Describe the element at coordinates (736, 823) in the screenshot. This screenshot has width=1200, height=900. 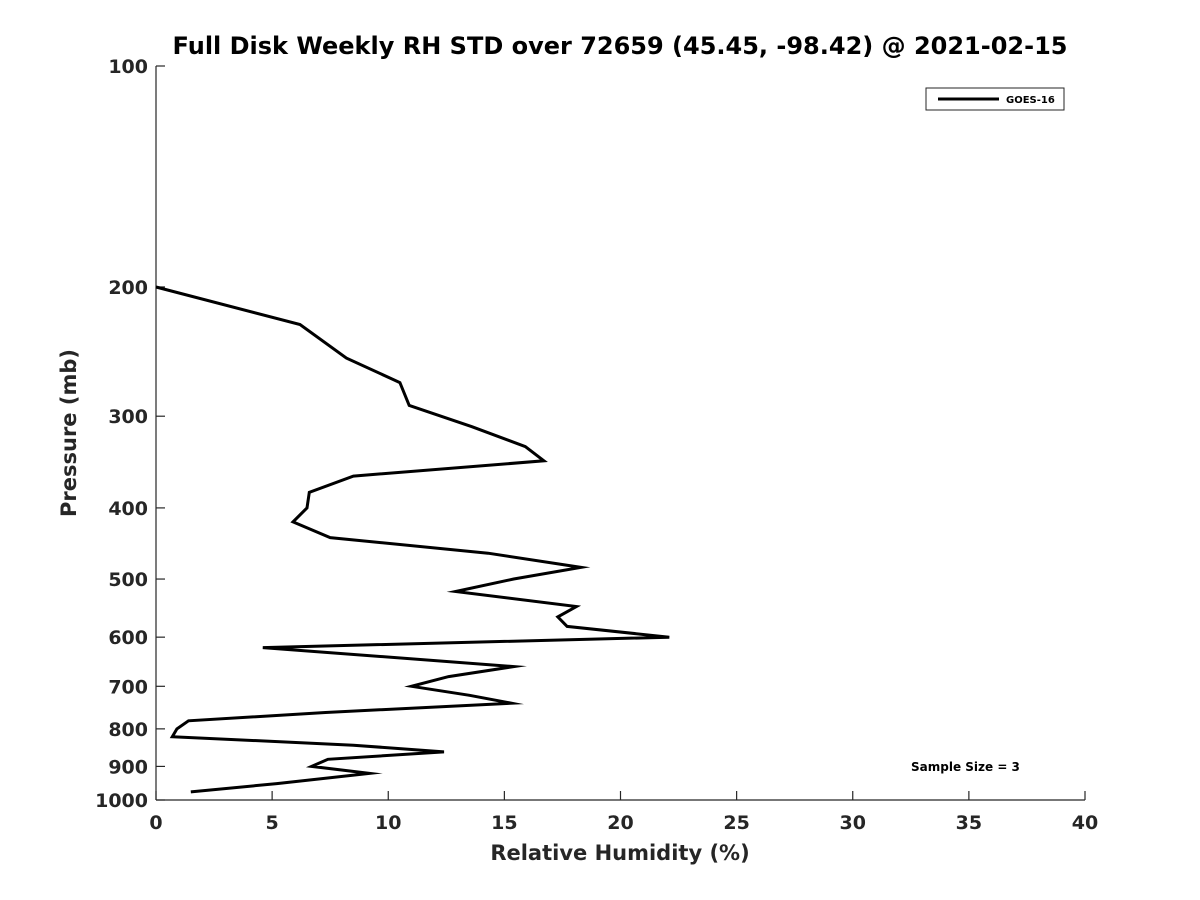
I see `x-tick-label-25: 25` at that location.